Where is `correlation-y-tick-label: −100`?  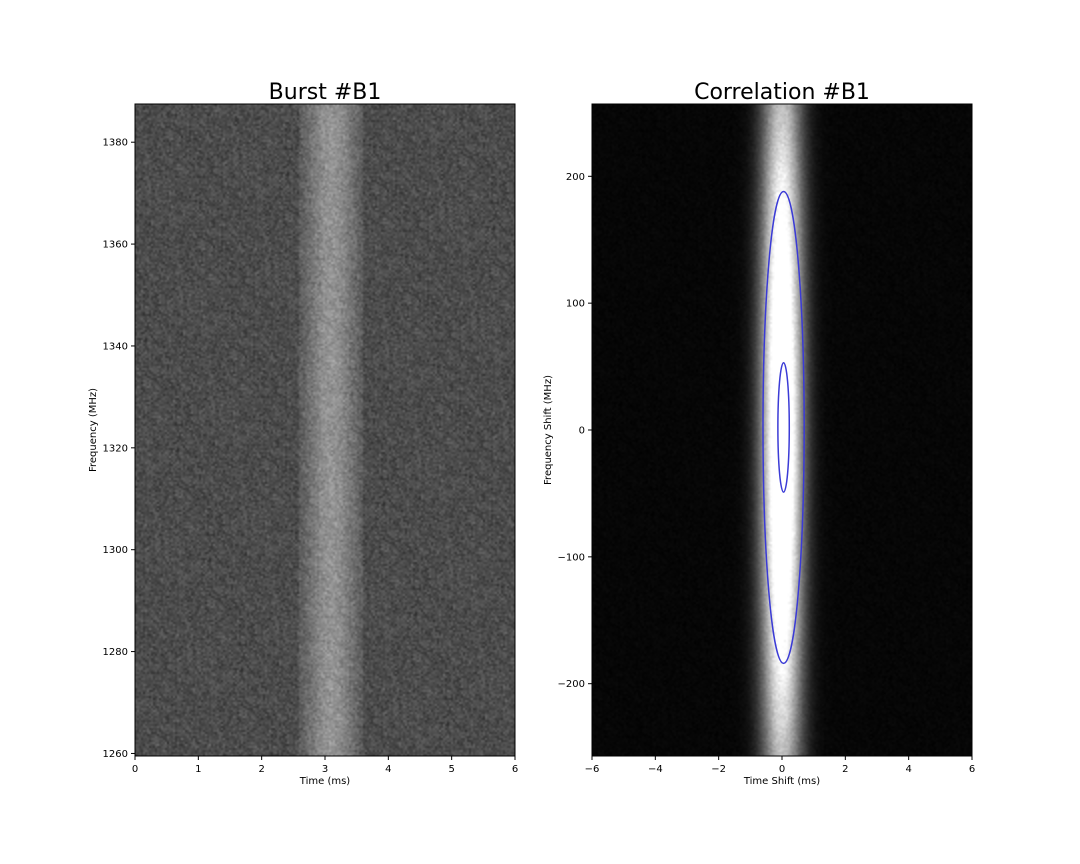 correlation-y-tick-label: −100 is located at coordinates (571, 557).